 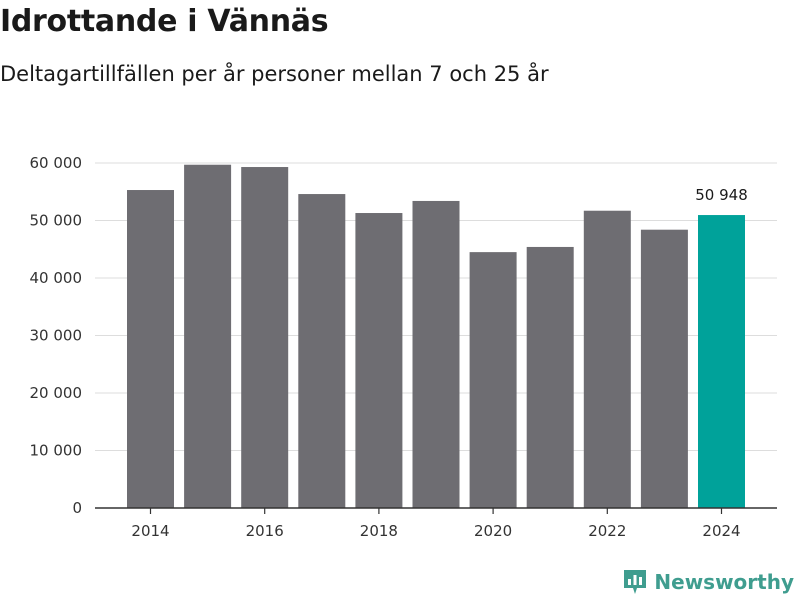 What do you see at coordinates (721, 361) in the screenshot?
I see `bar-highlight` at bounding box center [721, 361].